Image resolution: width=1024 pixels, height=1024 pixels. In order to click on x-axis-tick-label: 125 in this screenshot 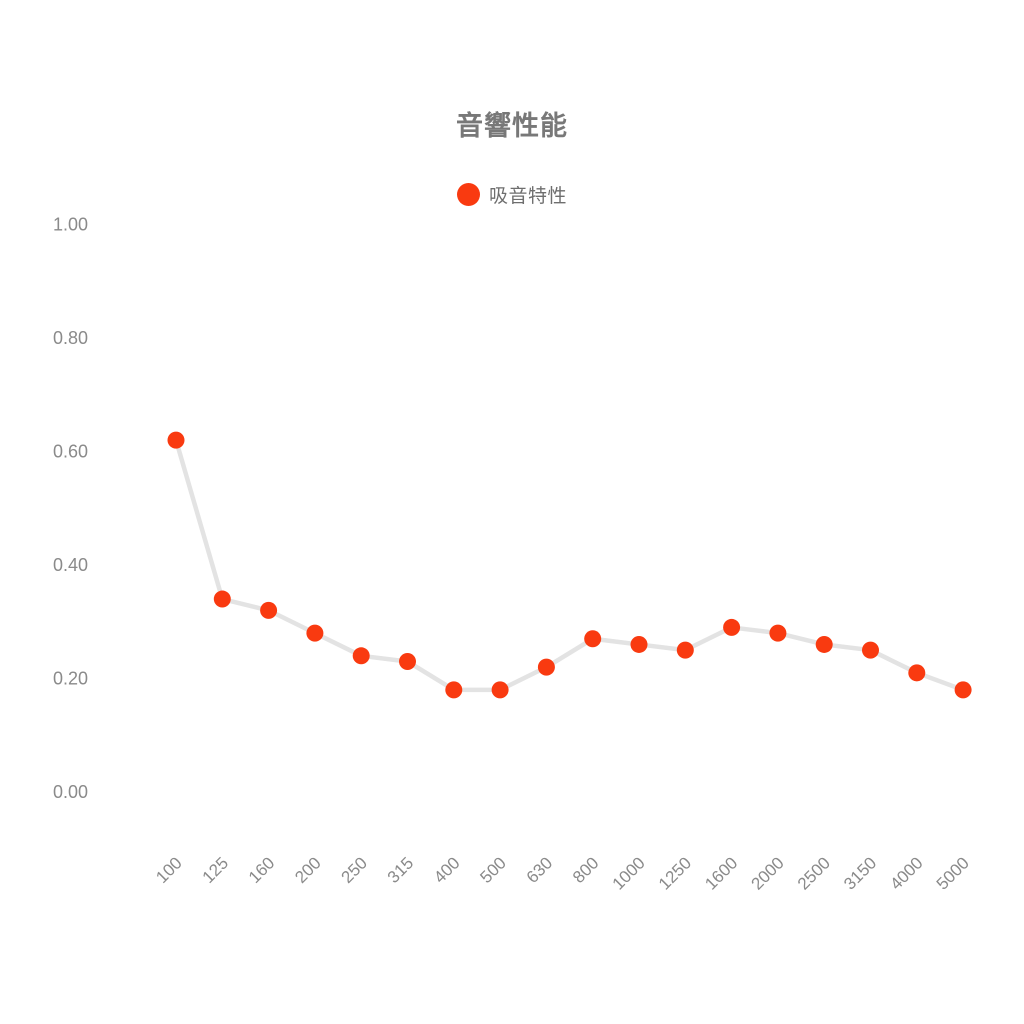, I will do `click(215, 869)`.